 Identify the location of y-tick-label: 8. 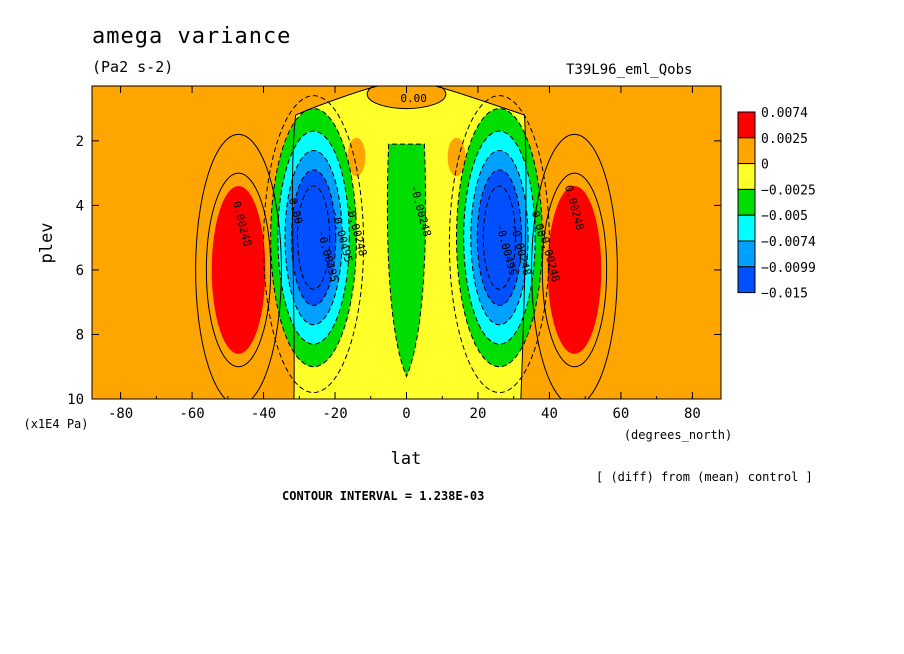
(80, 335).